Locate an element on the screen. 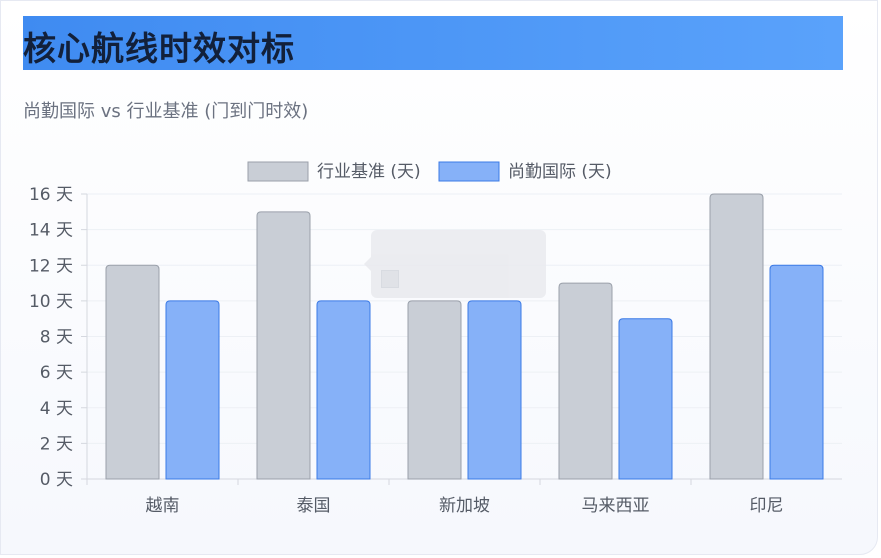  y-tick-label: 14 天 is located at coordinates (51, 231).